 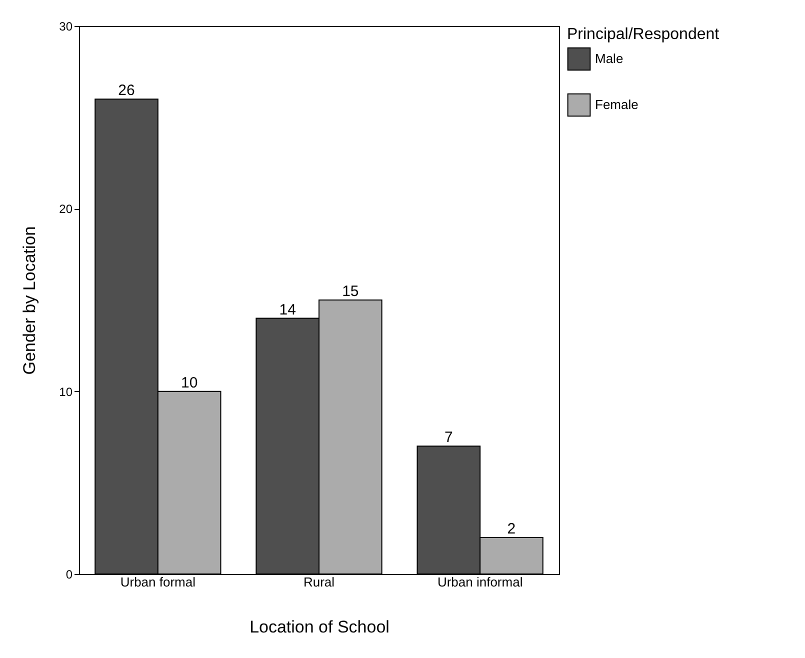 What do you see at coordinates (319, 582) in the screenshot?
I see `x-tick-label: Rural` at bounding box center [319, 582].